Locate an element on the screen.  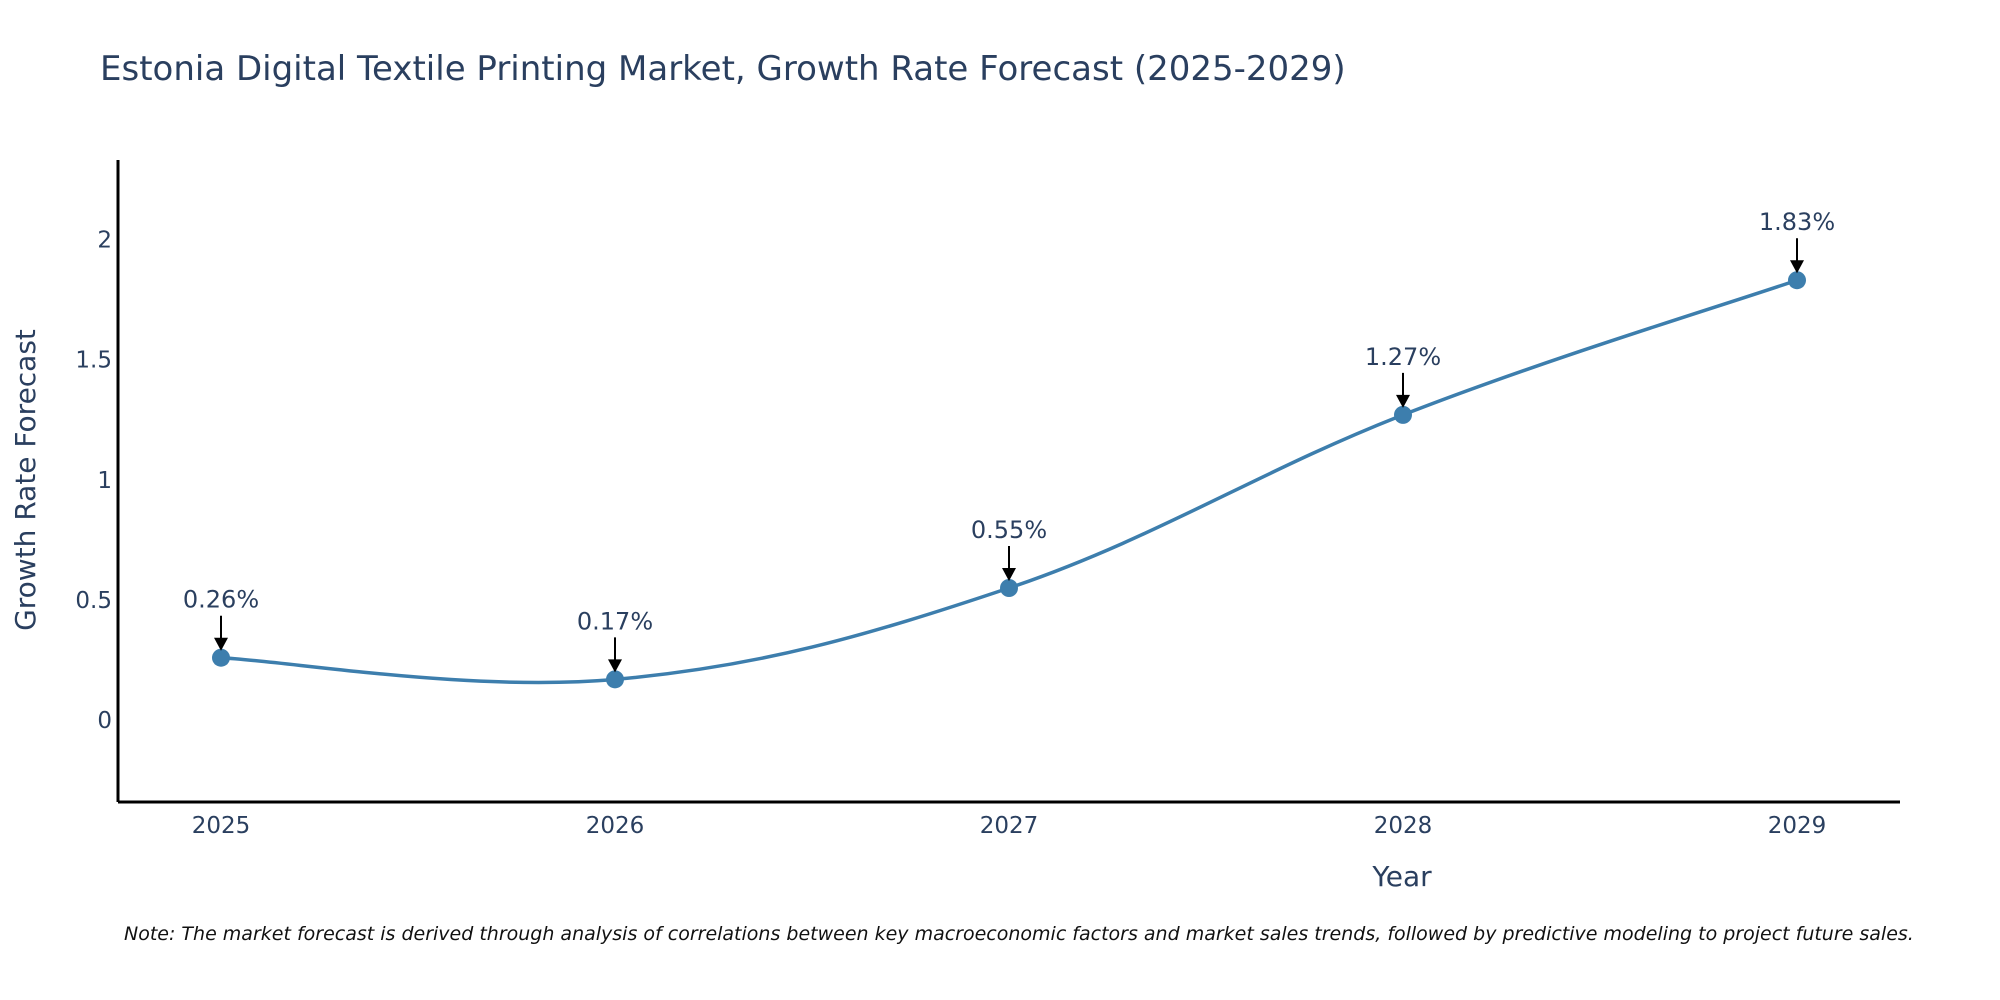
data-label: 0.55% is located at coordinates (1009, 530).